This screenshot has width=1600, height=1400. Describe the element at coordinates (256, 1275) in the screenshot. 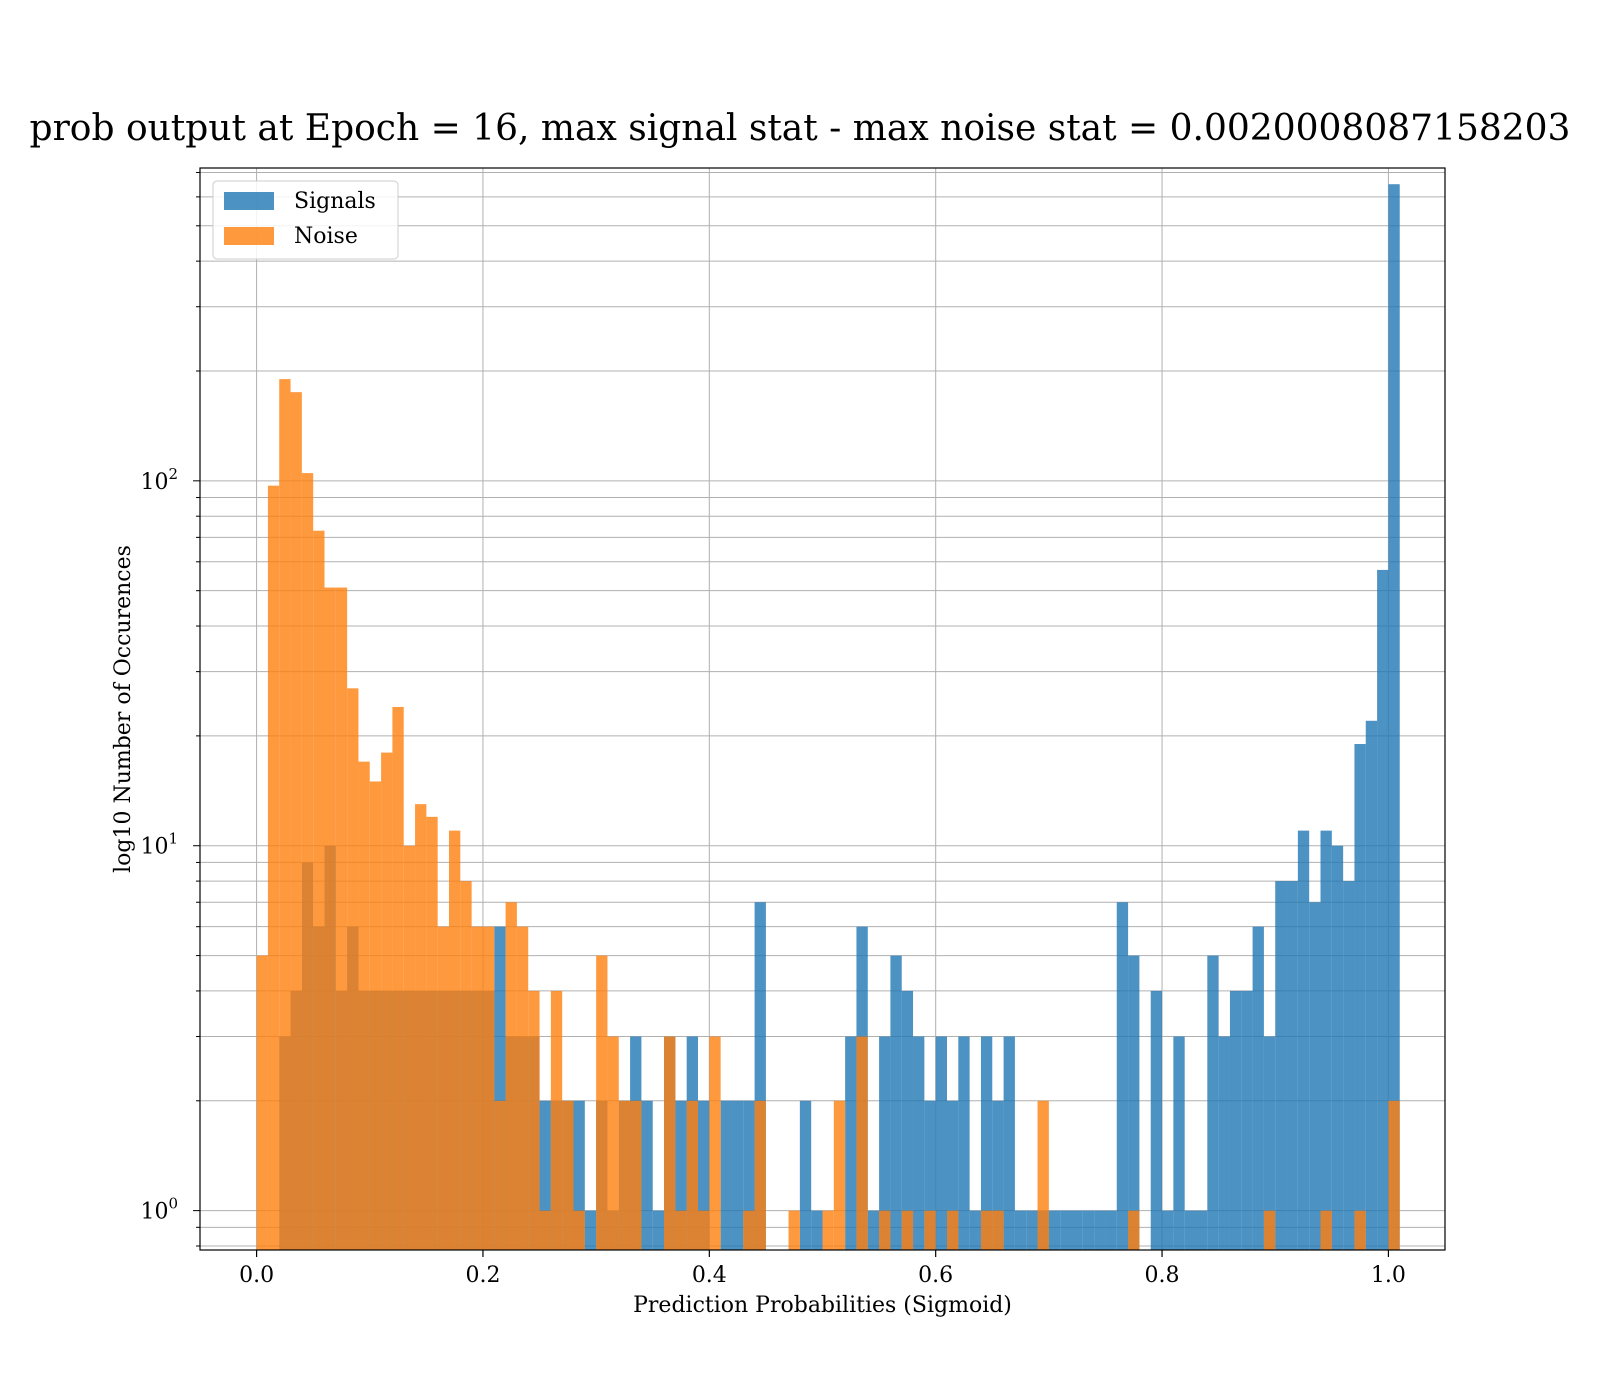

I see `x-tick-label: 0.0` at that location.